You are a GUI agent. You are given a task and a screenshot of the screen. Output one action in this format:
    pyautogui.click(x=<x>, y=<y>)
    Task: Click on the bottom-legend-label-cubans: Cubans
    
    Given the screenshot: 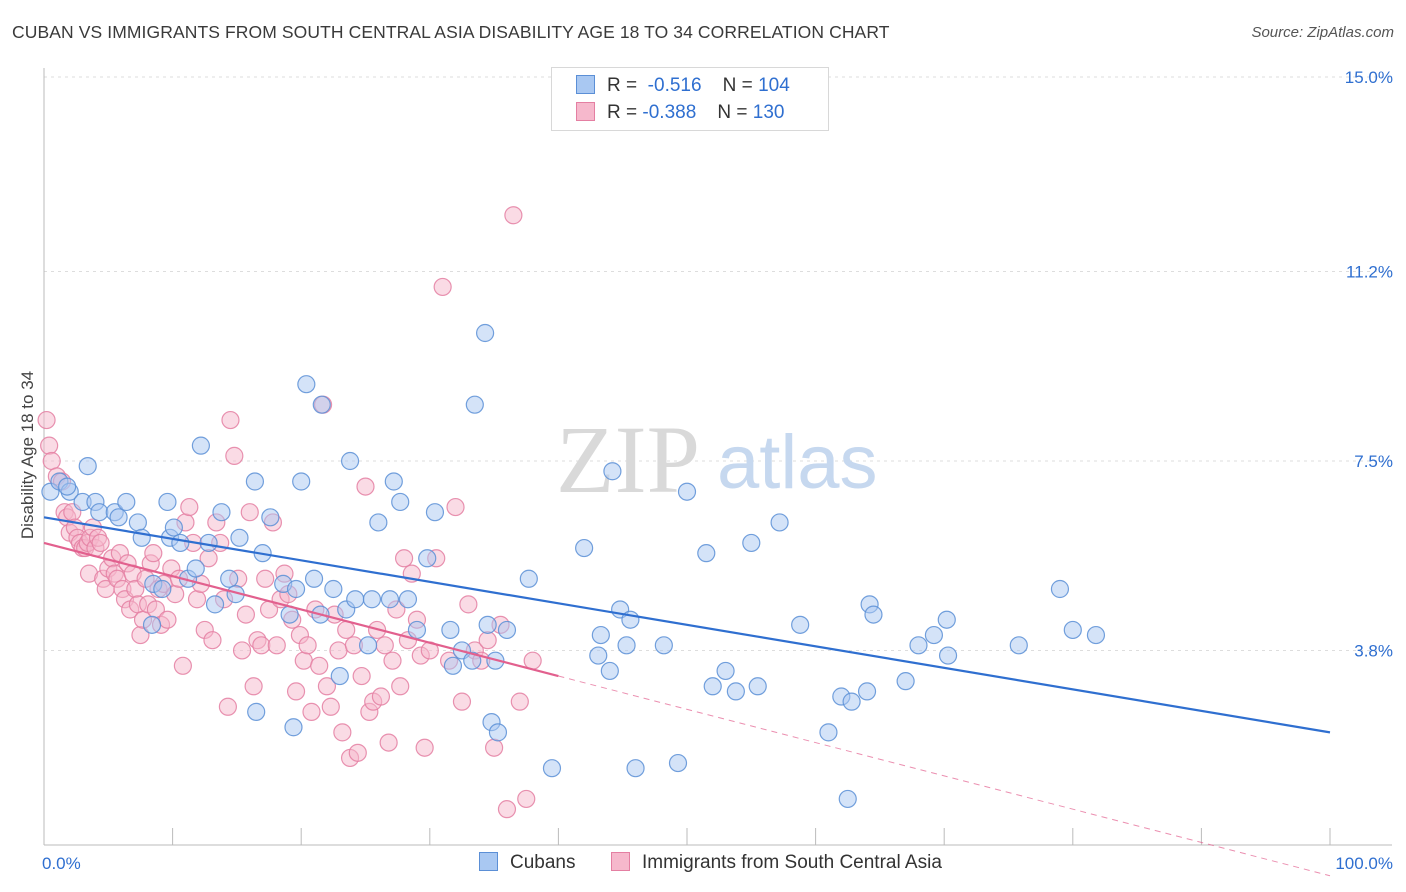 What is the action you would take?
    pyautogui.click(x=543, y=862)
    